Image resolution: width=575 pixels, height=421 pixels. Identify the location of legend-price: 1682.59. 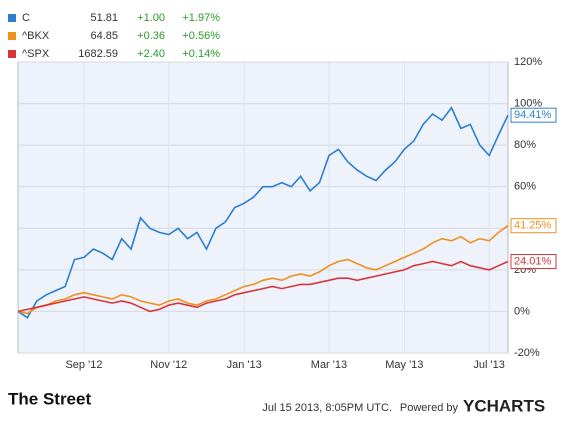
(98, 54).